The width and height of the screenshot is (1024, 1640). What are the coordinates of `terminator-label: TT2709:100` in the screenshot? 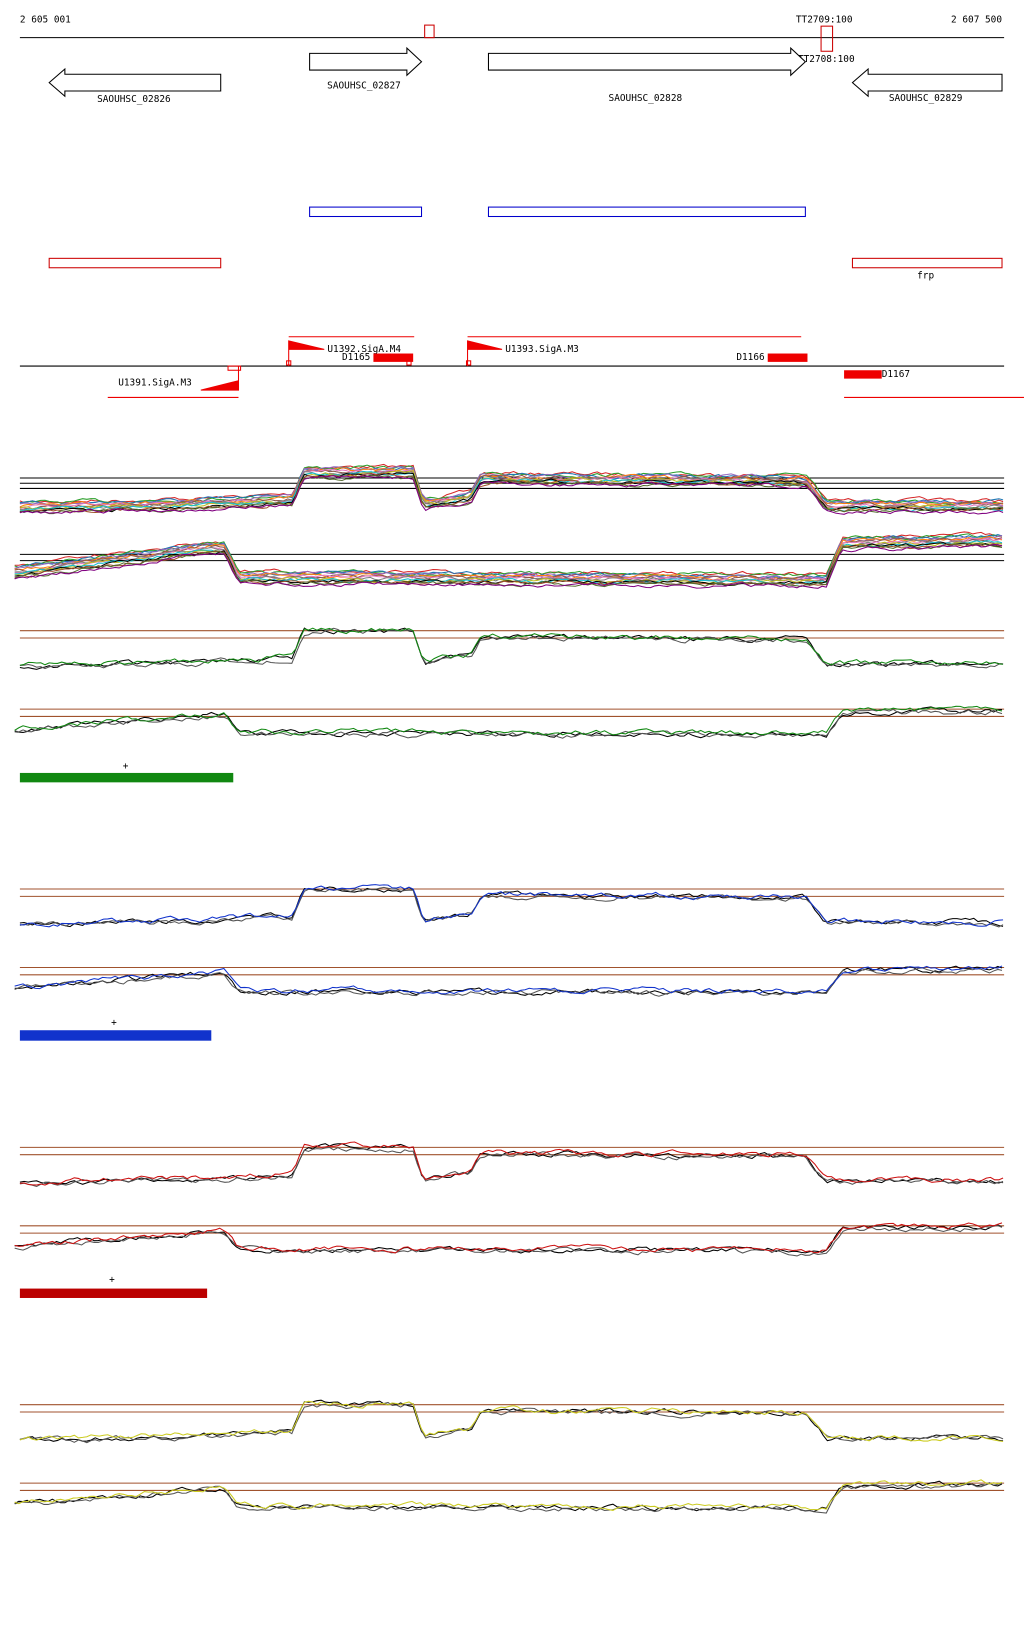 It's located at (824, 19).